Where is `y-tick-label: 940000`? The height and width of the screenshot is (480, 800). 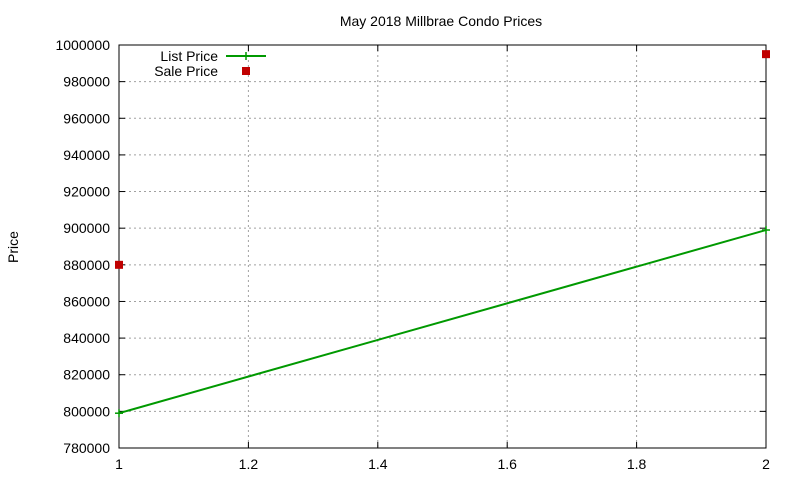
y-tick-label: 940000 is located at coordinates (86, 155).